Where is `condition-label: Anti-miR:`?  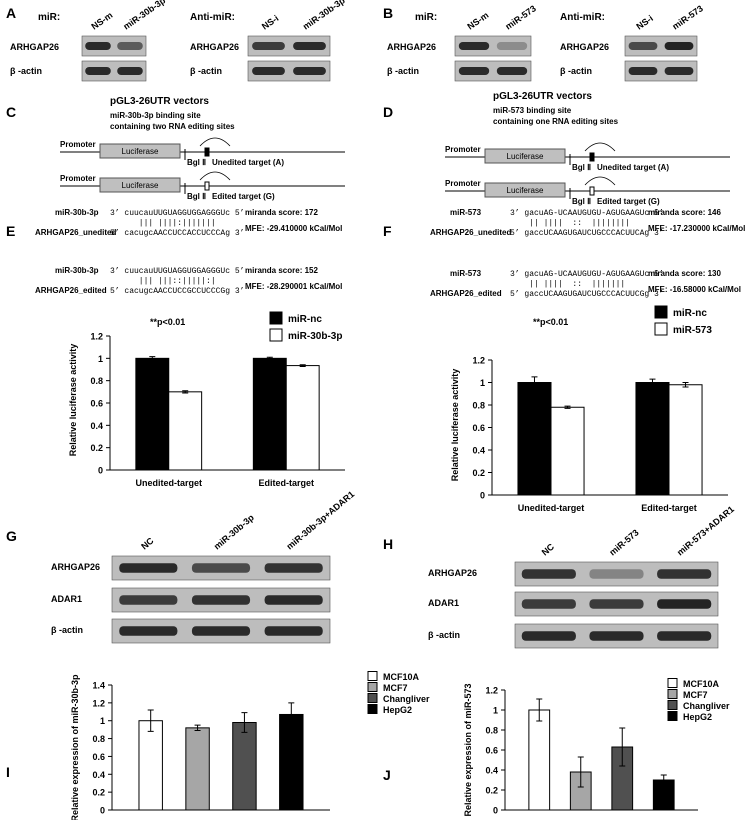
condition-label: Anti-miR: is located at coordinates (212, 17).